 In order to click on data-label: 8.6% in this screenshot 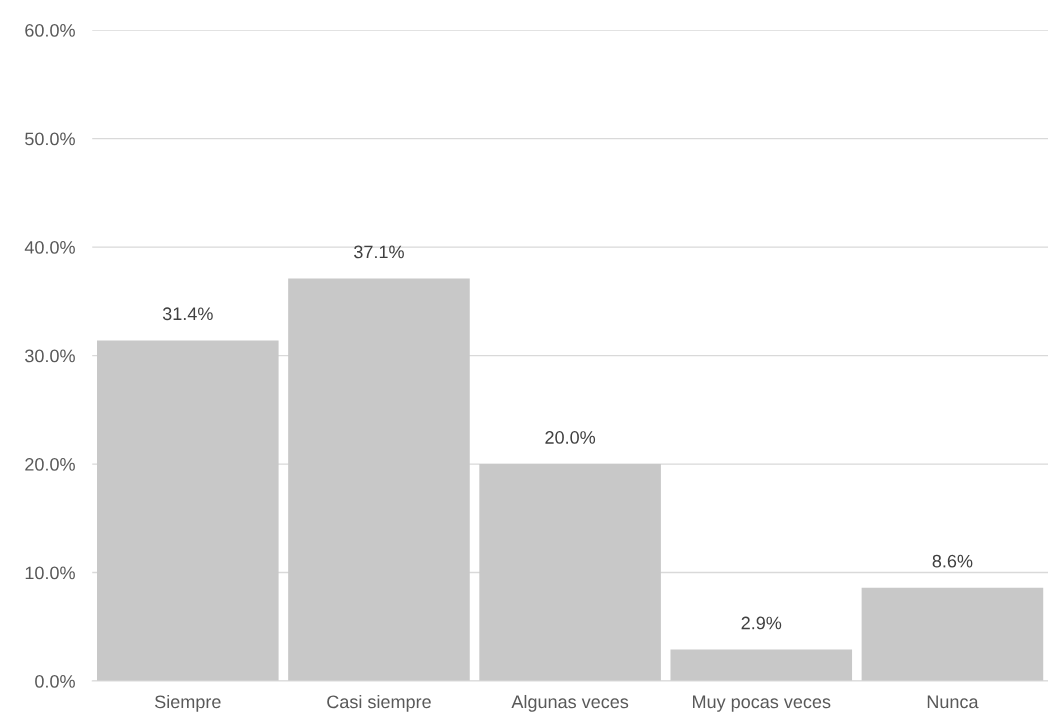, I will do `click(952, 561)`.